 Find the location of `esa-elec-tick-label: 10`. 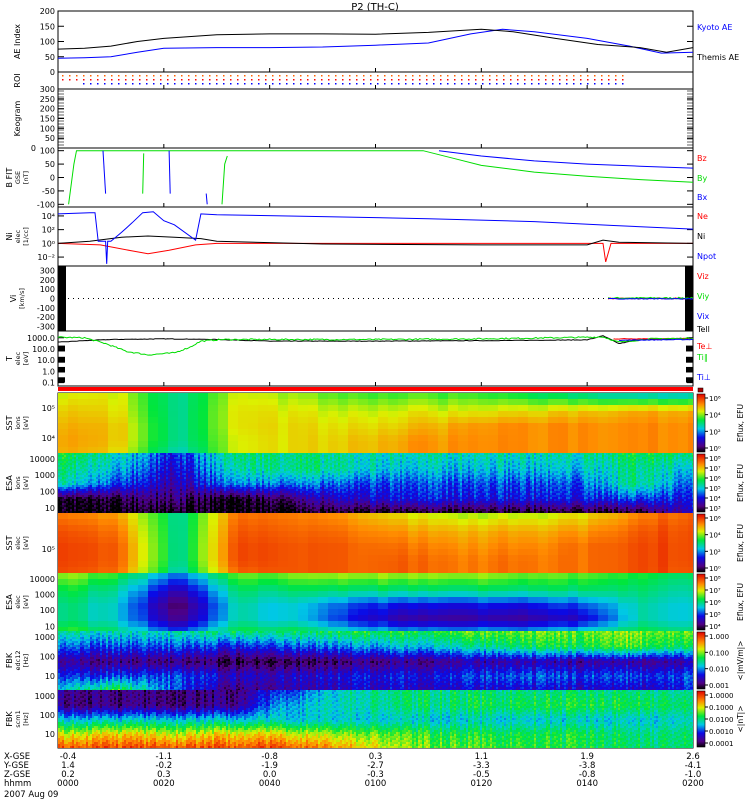

esa-elec-tick-label: 10 is located at coordinates (50, 626).